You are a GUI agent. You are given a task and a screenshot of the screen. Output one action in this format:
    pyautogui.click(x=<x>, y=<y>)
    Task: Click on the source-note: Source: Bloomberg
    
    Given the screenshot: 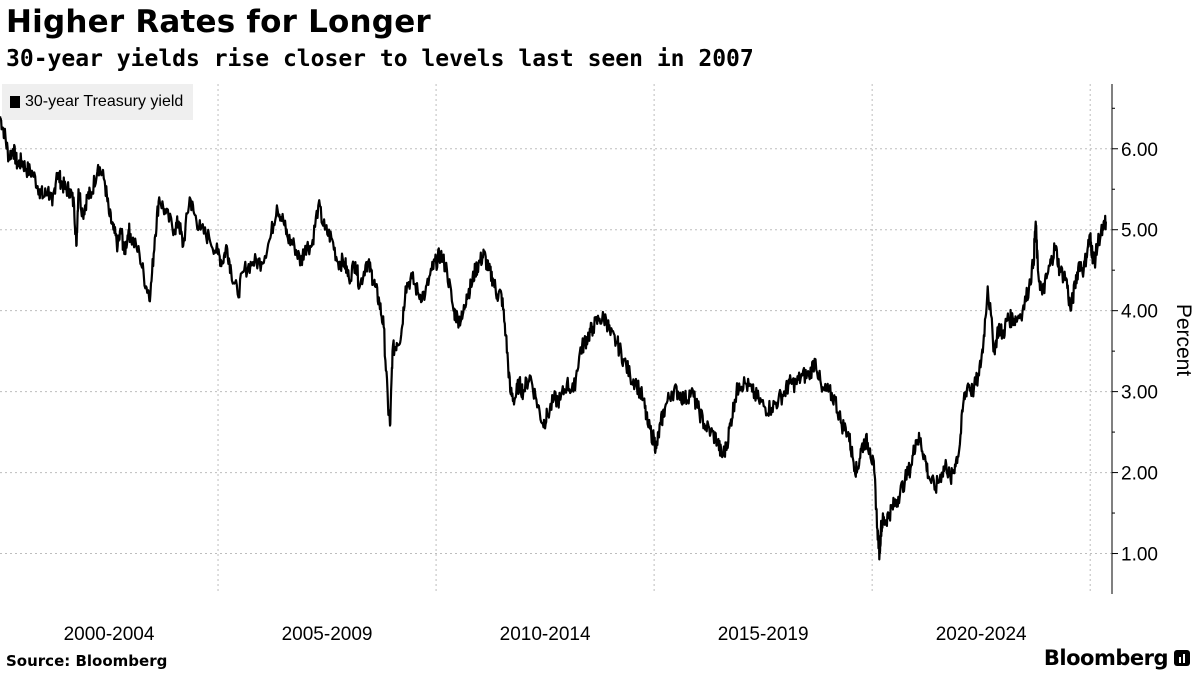 What is the action you would take?
    pyautogui.click(x=87, y=661)
    